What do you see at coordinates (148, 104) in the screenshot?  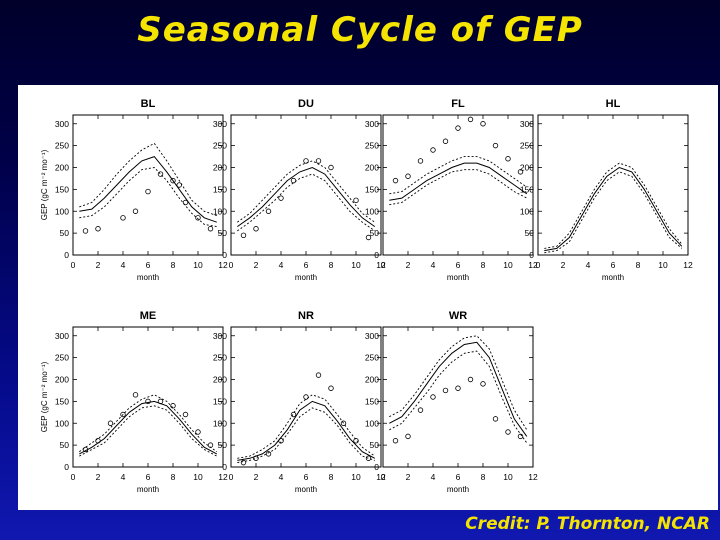 I see `panel-title: BL` at bounding box center [148, 104].